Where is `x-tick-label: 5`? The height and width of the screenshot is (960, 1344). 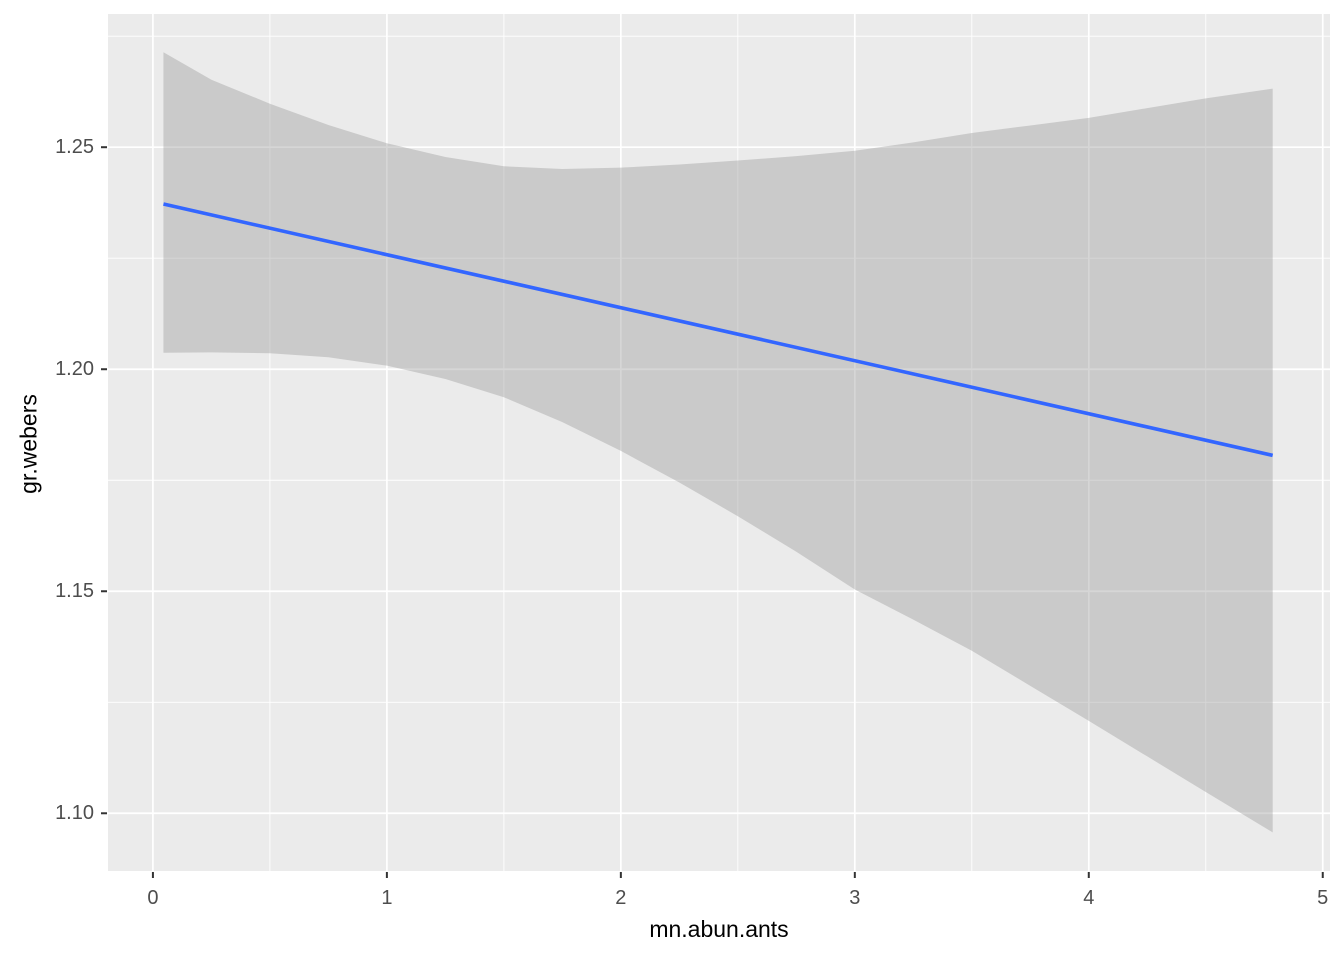 x-tick-label: 5 is located at coordinates (1323, 898).